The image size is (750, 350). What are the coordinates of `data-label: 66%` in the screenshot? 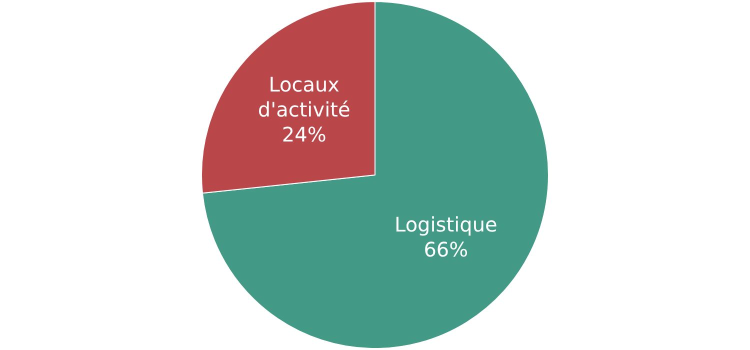 It's located at (446, 250).